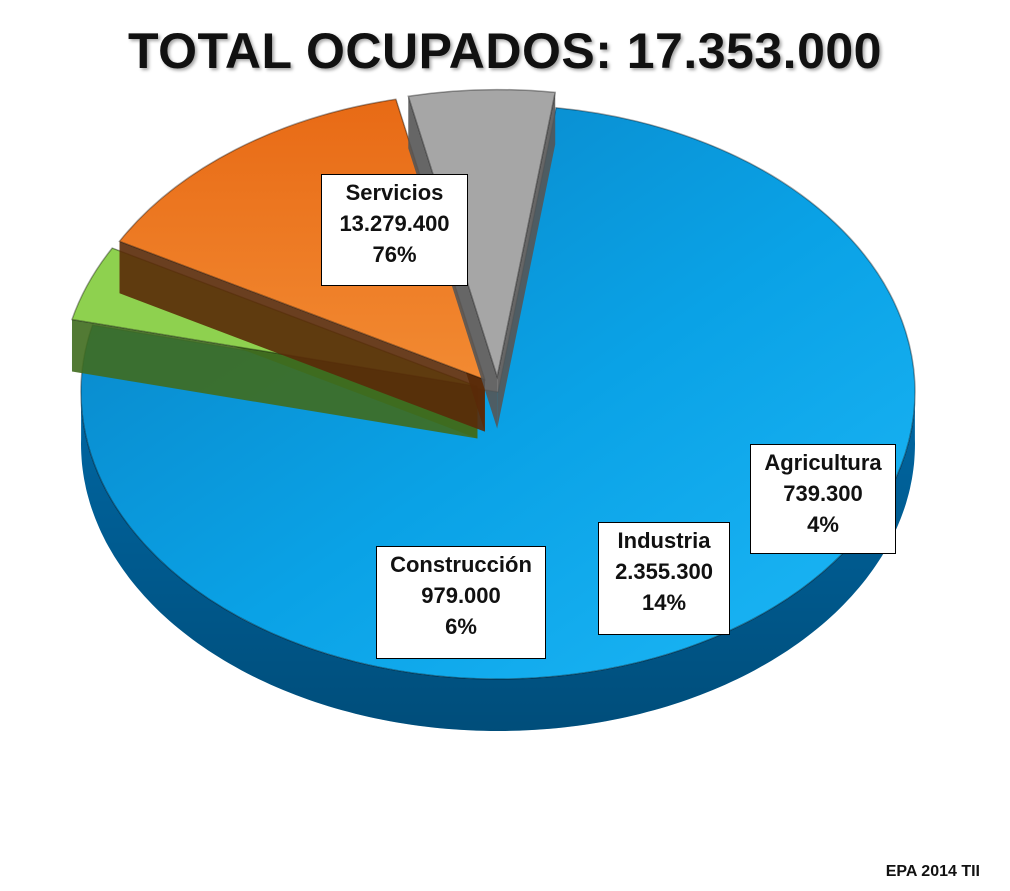 This screenshot has height=891, width=1010. Describe the element at coordinates (505, 51) in the screenshot. I see `chart-title: TOTAL OCUPADOS: 17.353.000` at that location.